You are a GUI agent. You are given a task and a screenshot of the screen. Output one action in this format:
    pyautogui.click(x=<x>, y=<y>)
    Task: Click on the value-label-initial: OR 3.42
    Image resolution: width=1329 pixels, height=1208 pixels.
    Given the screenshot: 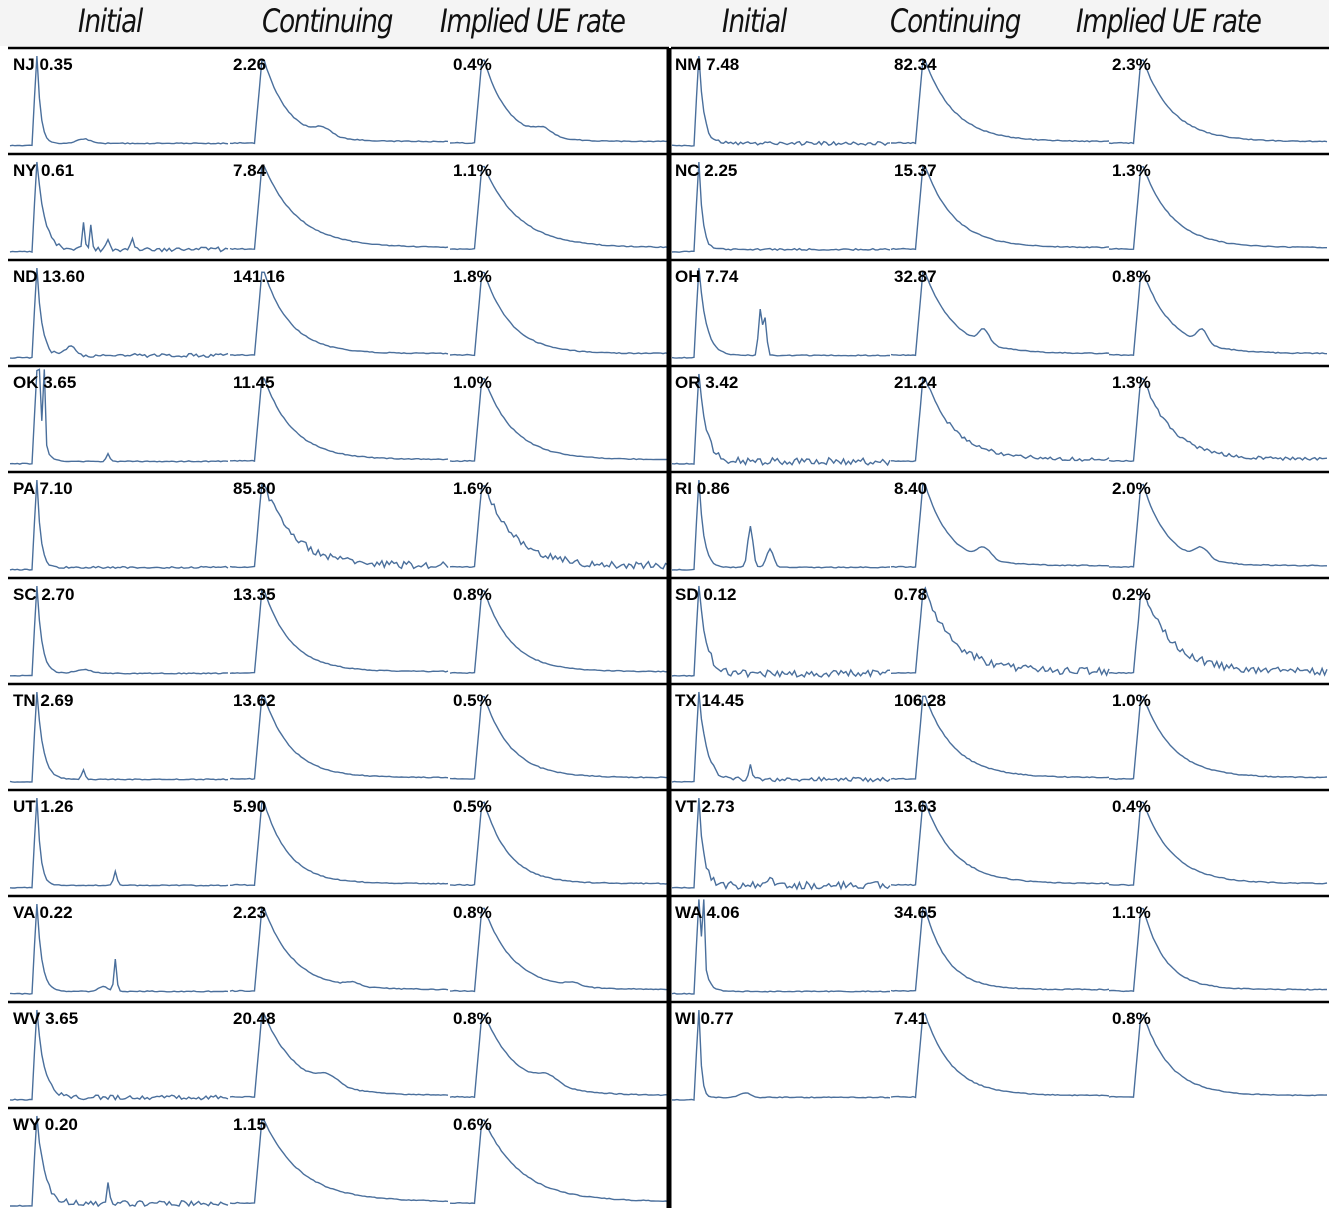 What is the action you would take?
    pyautogui.click(x=706, y=382)
    